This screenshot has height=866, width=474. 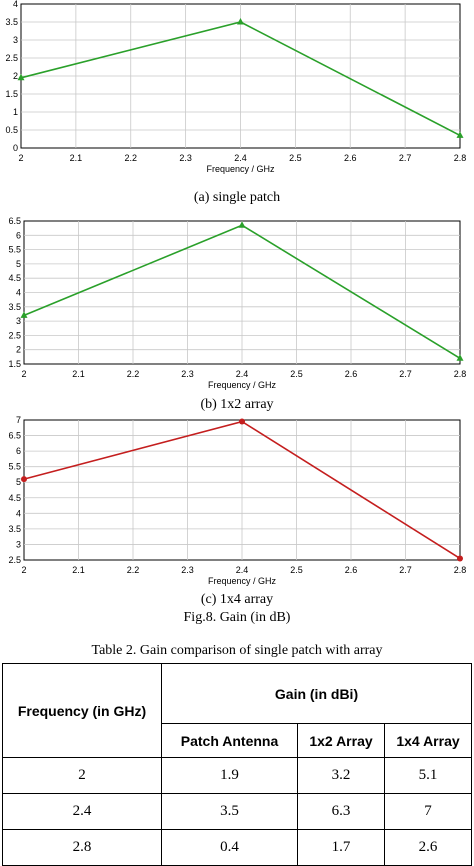 I want to click on chart-caption: (c) 1x4 array, so click(x=237, y=599).